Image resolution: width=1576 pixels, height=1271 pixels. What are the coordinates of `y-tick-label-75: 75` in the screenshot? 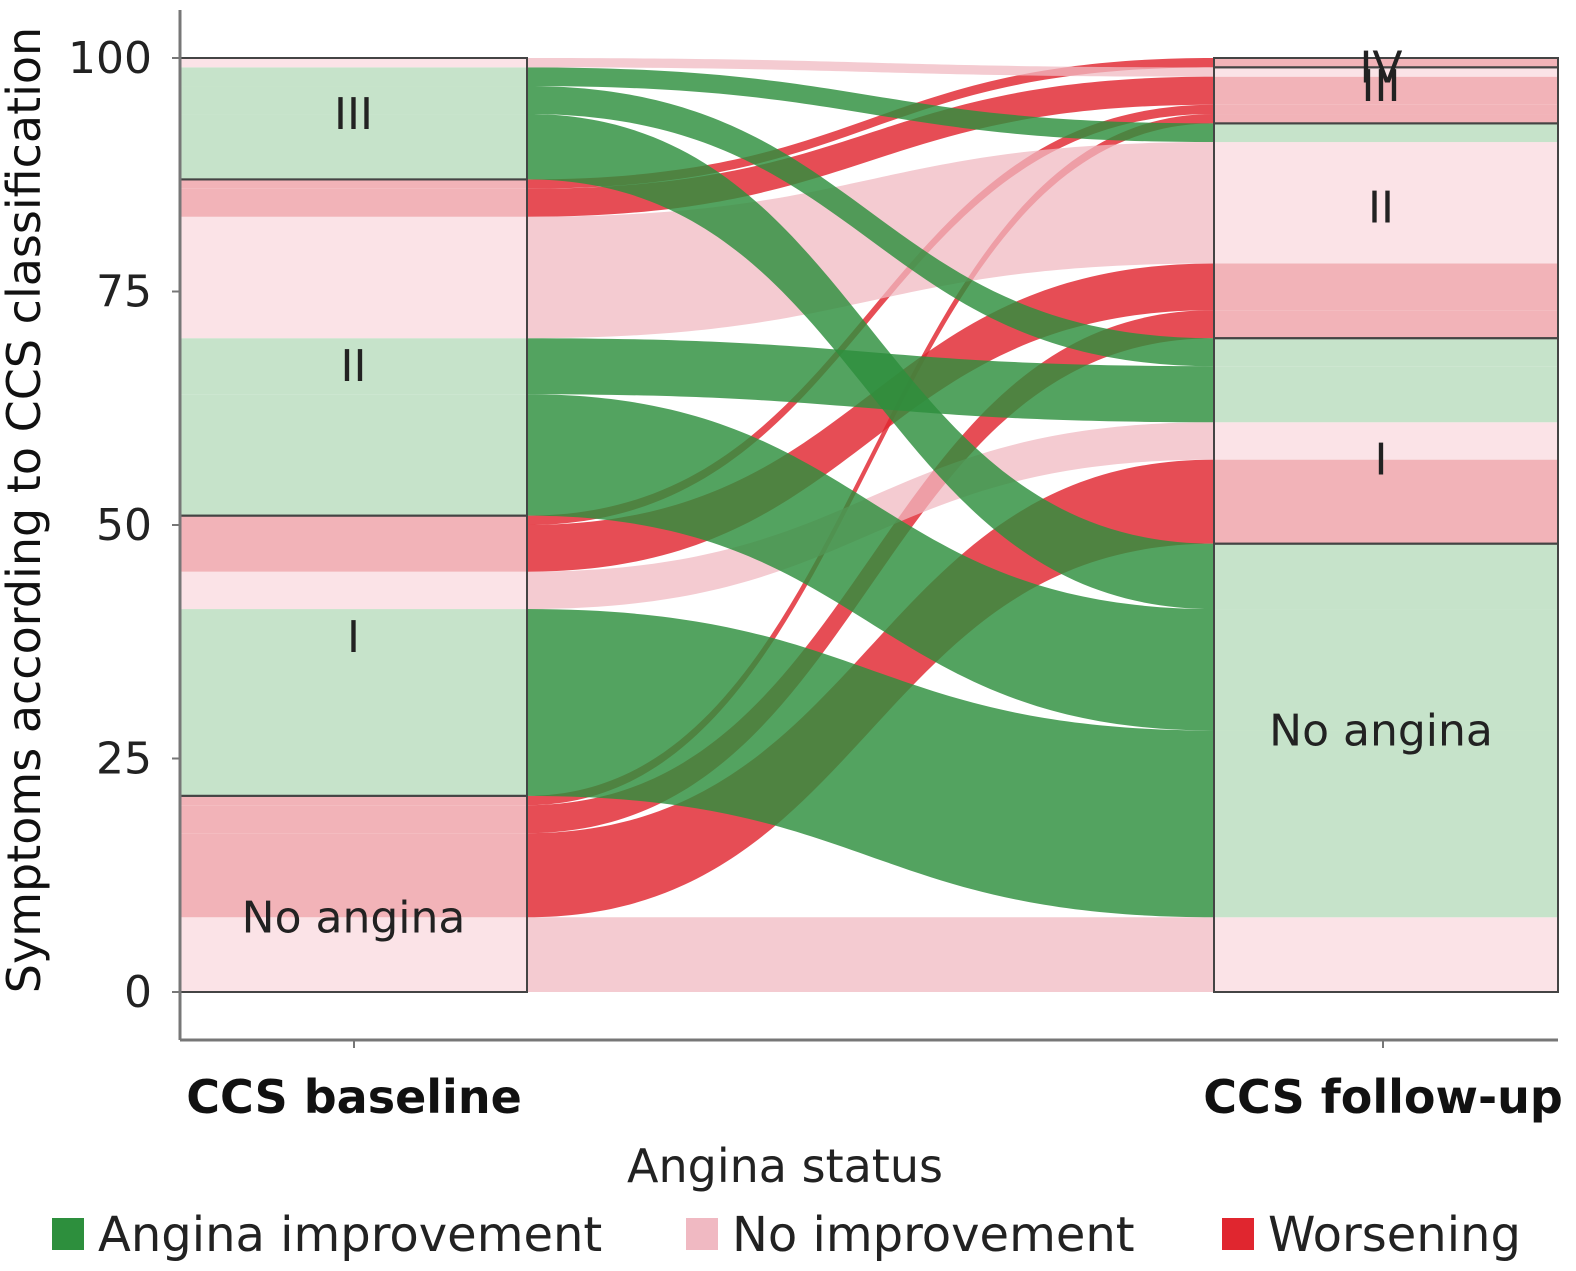 It's located at (124, 292).